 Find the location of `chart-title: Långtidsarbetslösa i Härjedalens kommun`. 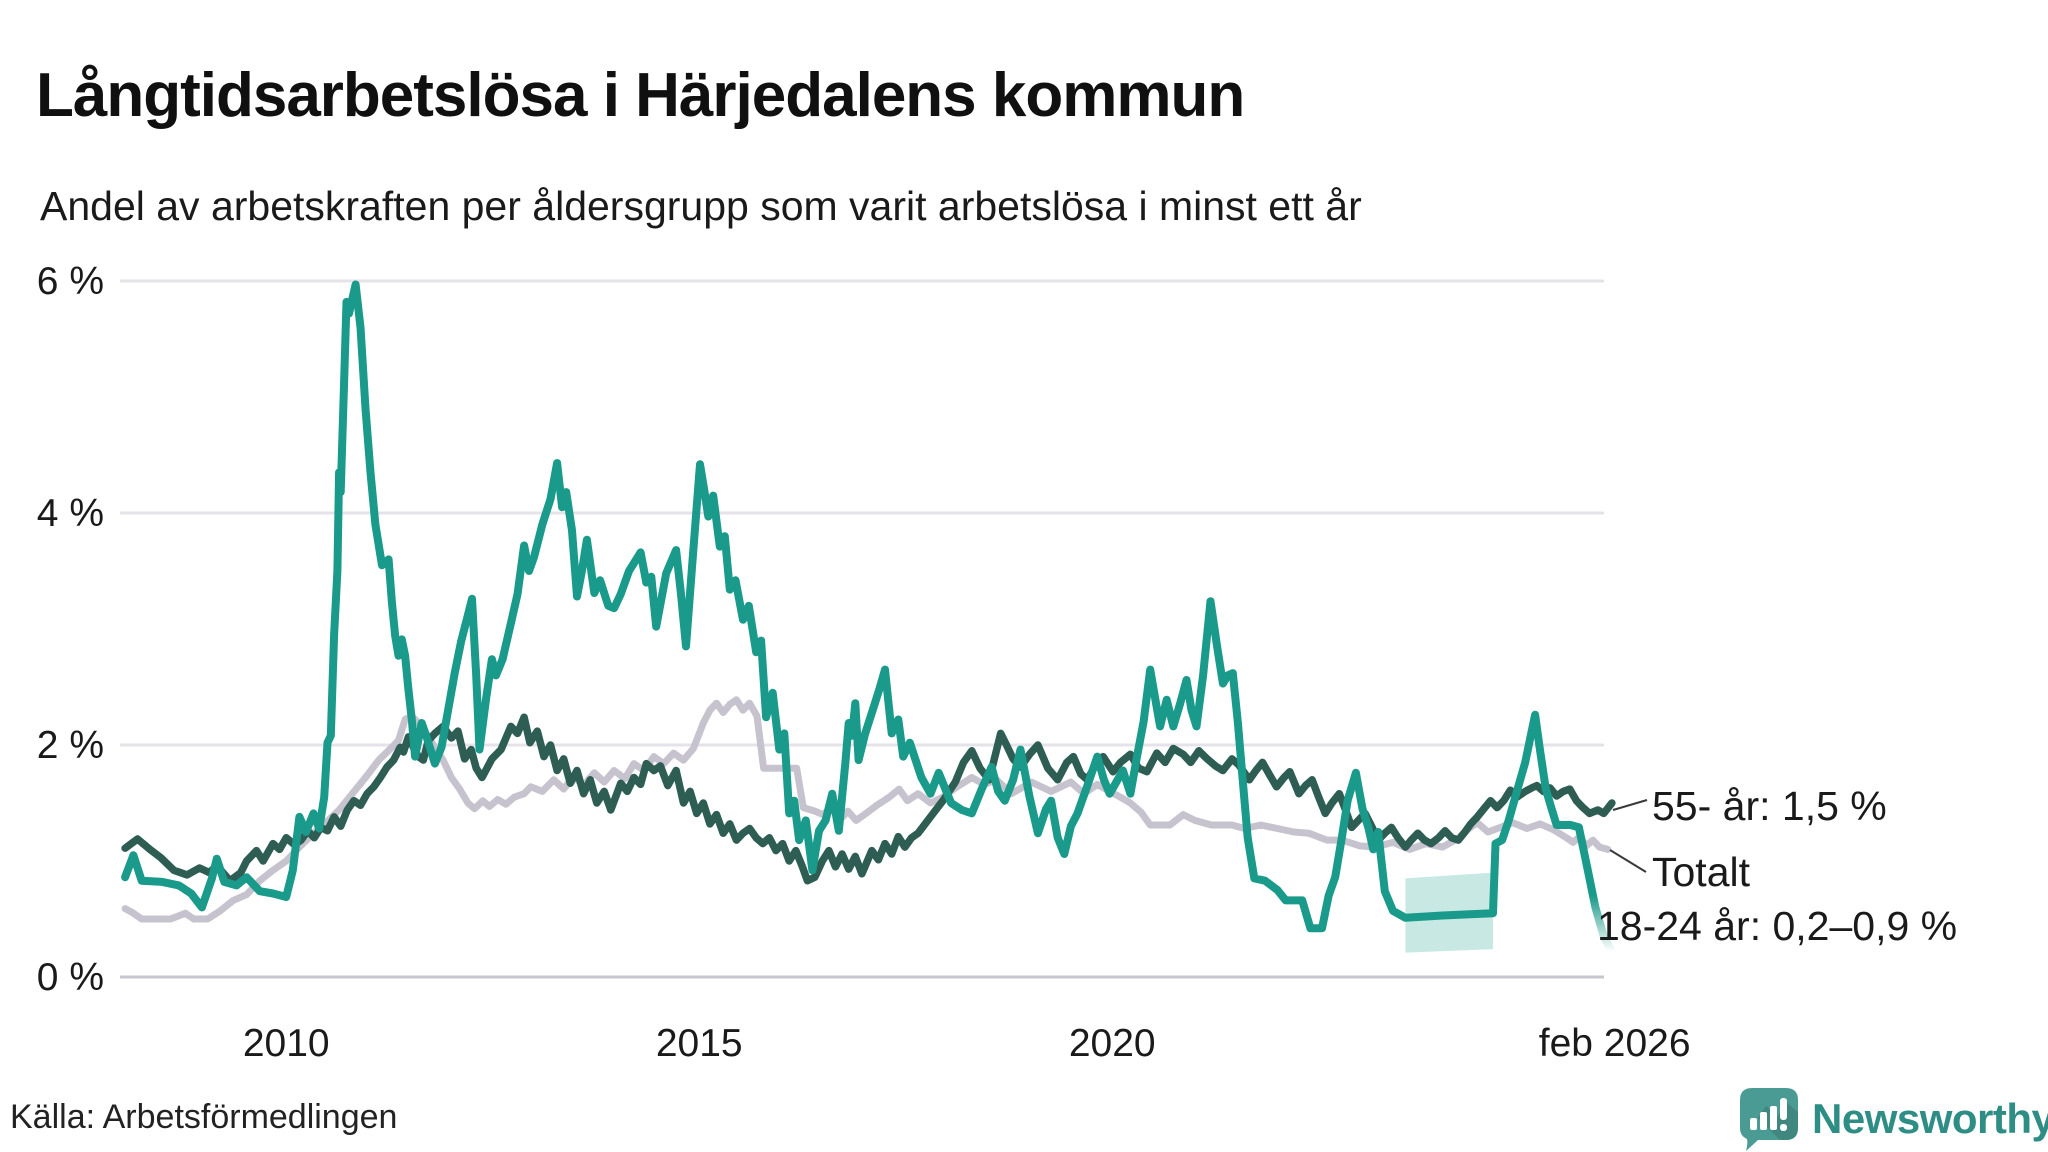

chart-title: Långtidsarbetslösa i Härjedalens kommun is located at coordinates (640, 95).